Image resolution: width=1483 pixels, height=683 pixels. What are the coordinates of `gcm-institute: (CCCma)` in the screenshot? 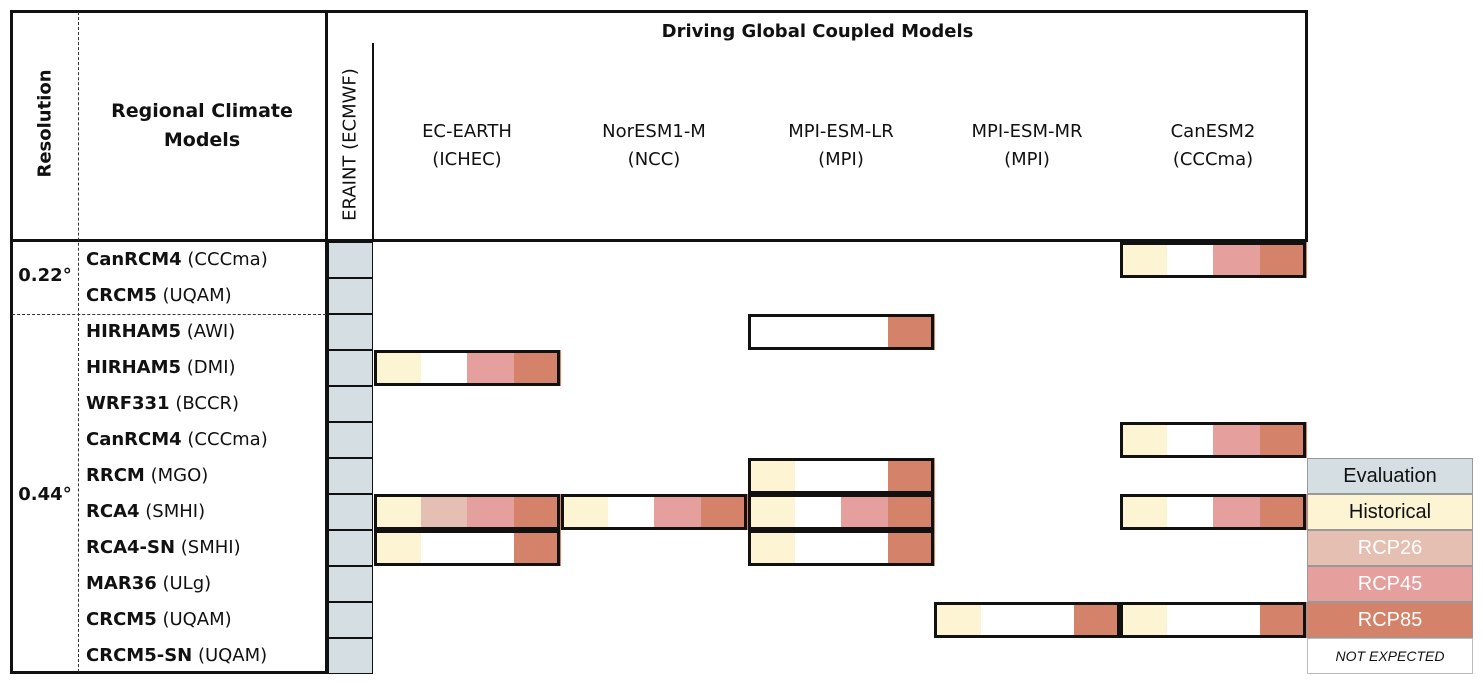 It's located at (1213, 159).